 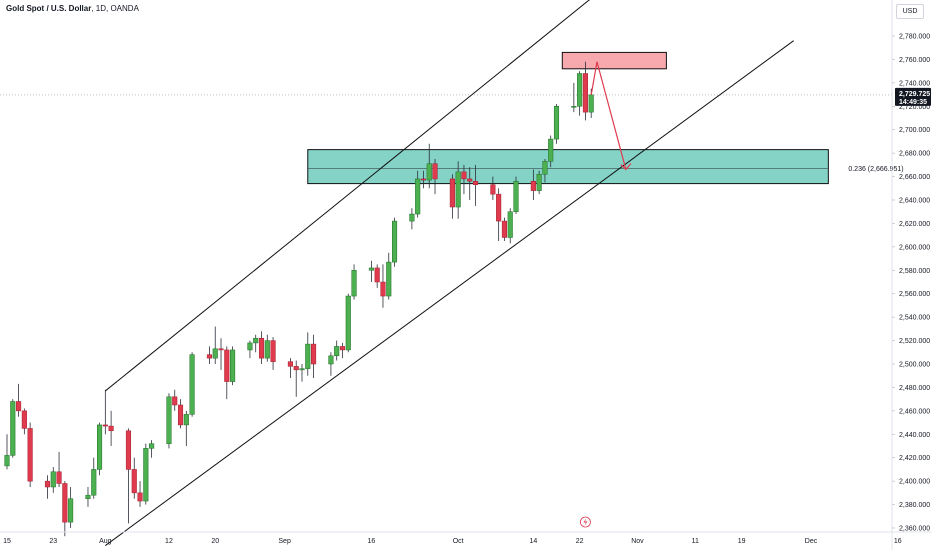 What do you see at coordinates (608, 115) in the screenshot?
I see `projection-arrow` at bounding box center [608, 115].